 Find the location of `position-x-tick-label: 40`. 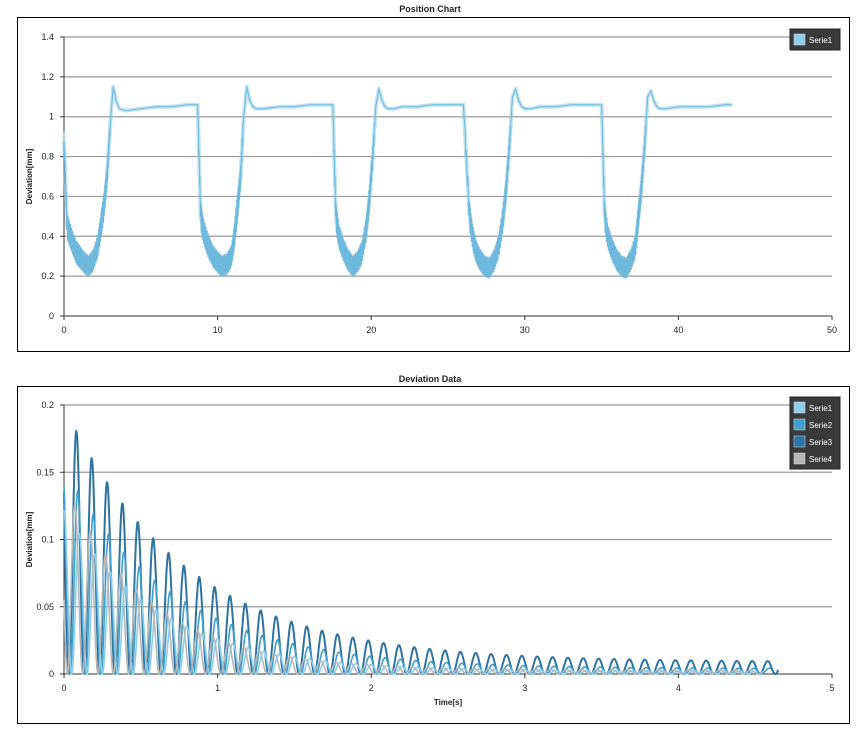

position-x-tick-label: 40 is located at coordinates (678, 330).